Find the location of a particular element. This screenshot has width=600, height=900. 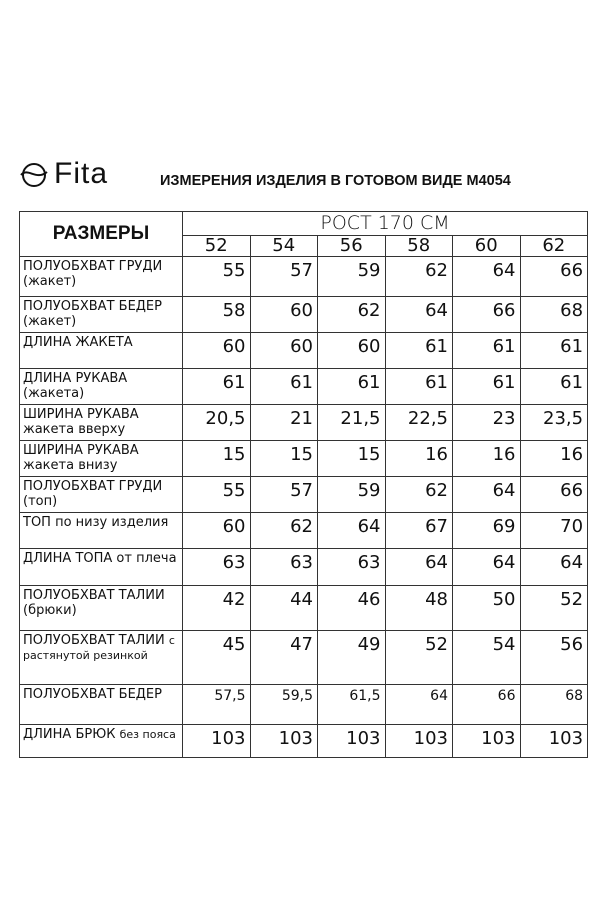

measurement-value: 61,5 is located at coordinates (351, 704).